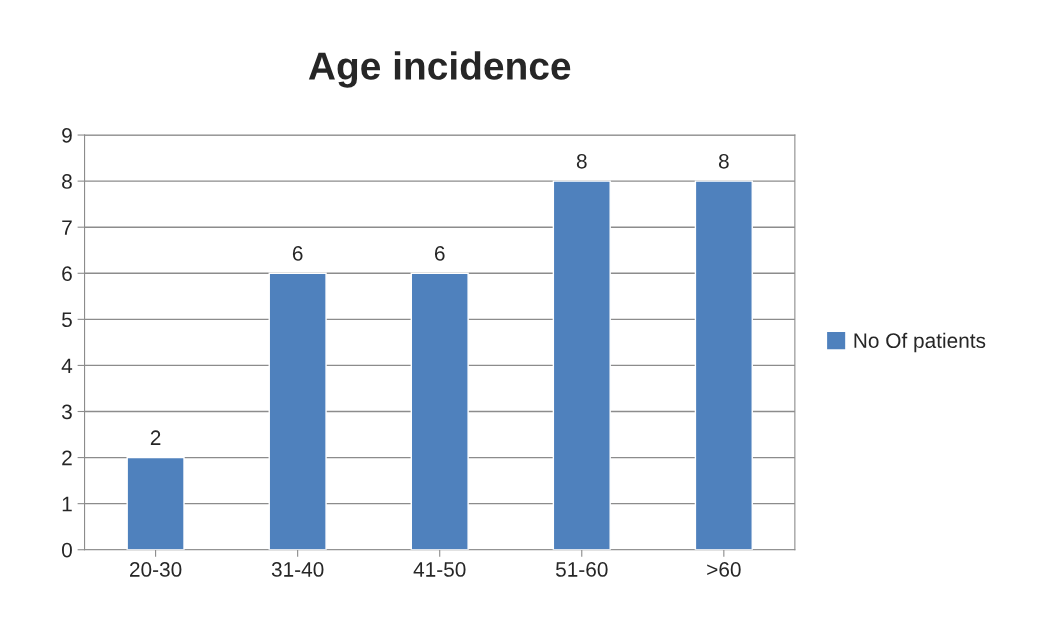 The width and height of the screenshot is (1057, 637). Describe the element at coordinates (67, 320) in the screenshot. I see `y-tick-label: 5` at that location.